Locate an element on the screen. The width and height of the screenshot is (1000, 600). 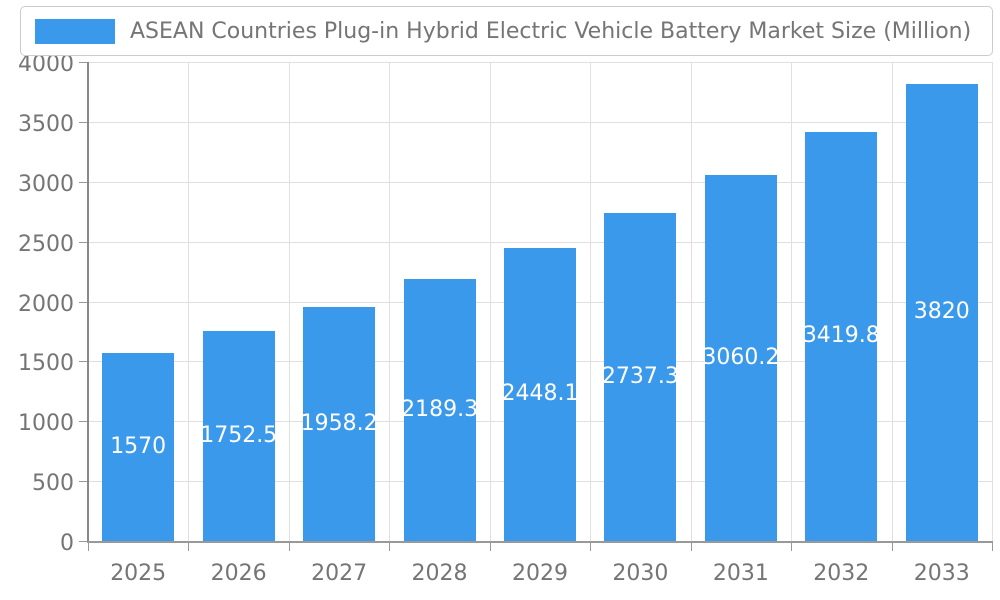
x-tick-label: 2027 is located at coordinates (339, 573).